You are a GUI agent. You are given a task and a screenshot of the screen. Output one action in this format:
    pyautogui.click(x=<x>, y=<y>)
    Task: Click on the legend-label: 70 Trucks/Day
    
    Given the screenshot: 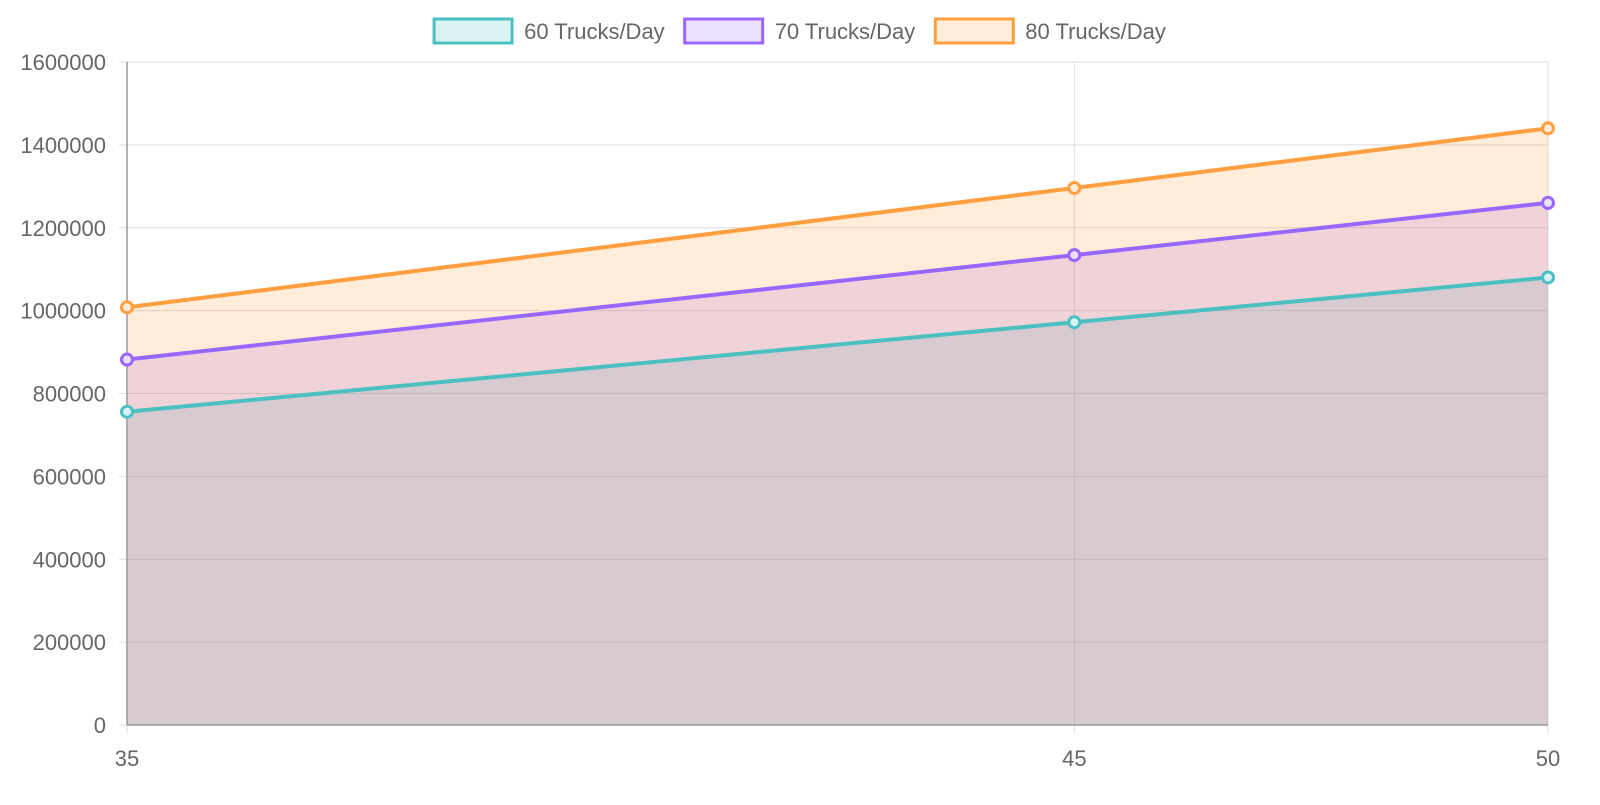 What is the action you would take?
    pyautogui.click(x=845, y=31)
    